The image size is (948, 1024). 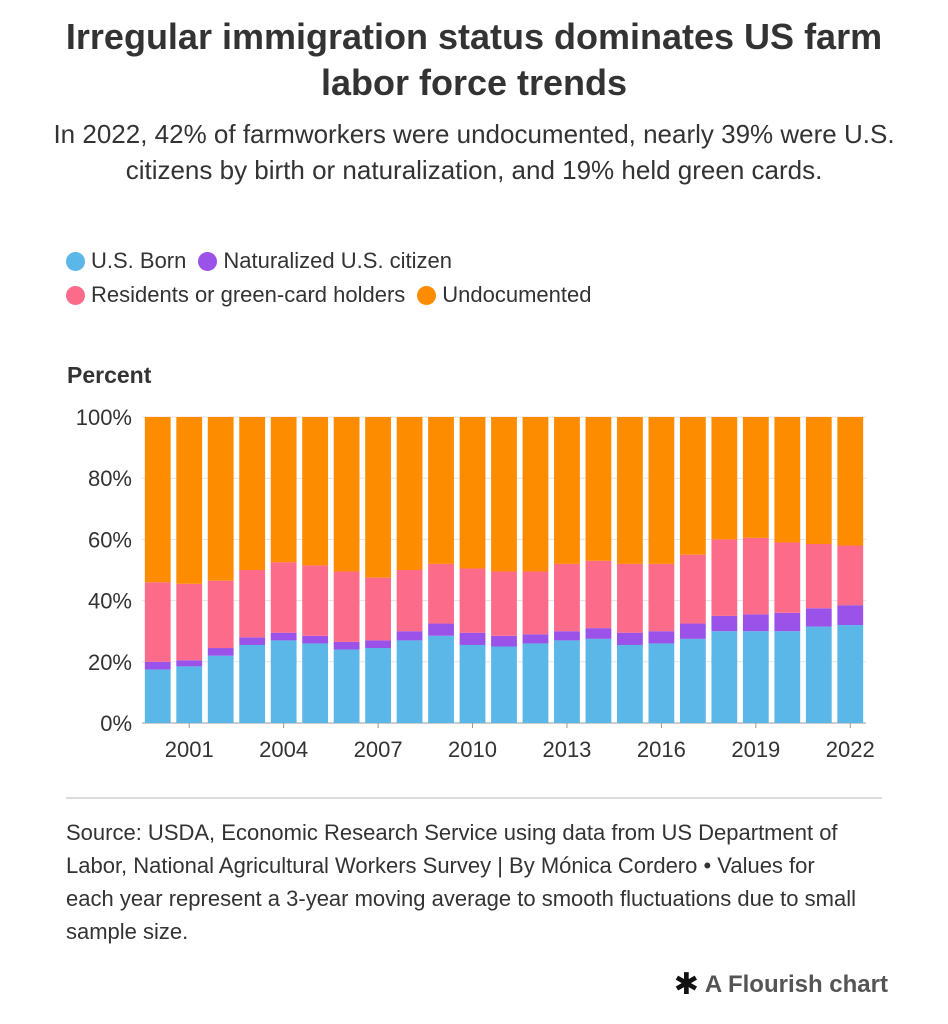 What do you see at coordinates (283, 749) in the screenshot?
I see `x-tick-label: 2004` at bounding box center [283, 749].